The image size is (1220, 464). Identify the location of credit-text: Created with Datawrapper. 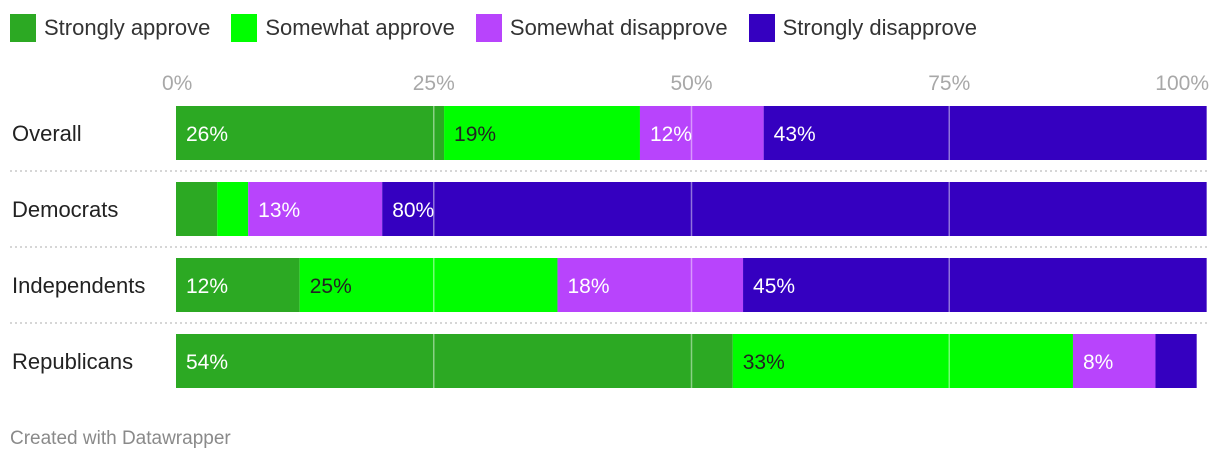
(120, 438).